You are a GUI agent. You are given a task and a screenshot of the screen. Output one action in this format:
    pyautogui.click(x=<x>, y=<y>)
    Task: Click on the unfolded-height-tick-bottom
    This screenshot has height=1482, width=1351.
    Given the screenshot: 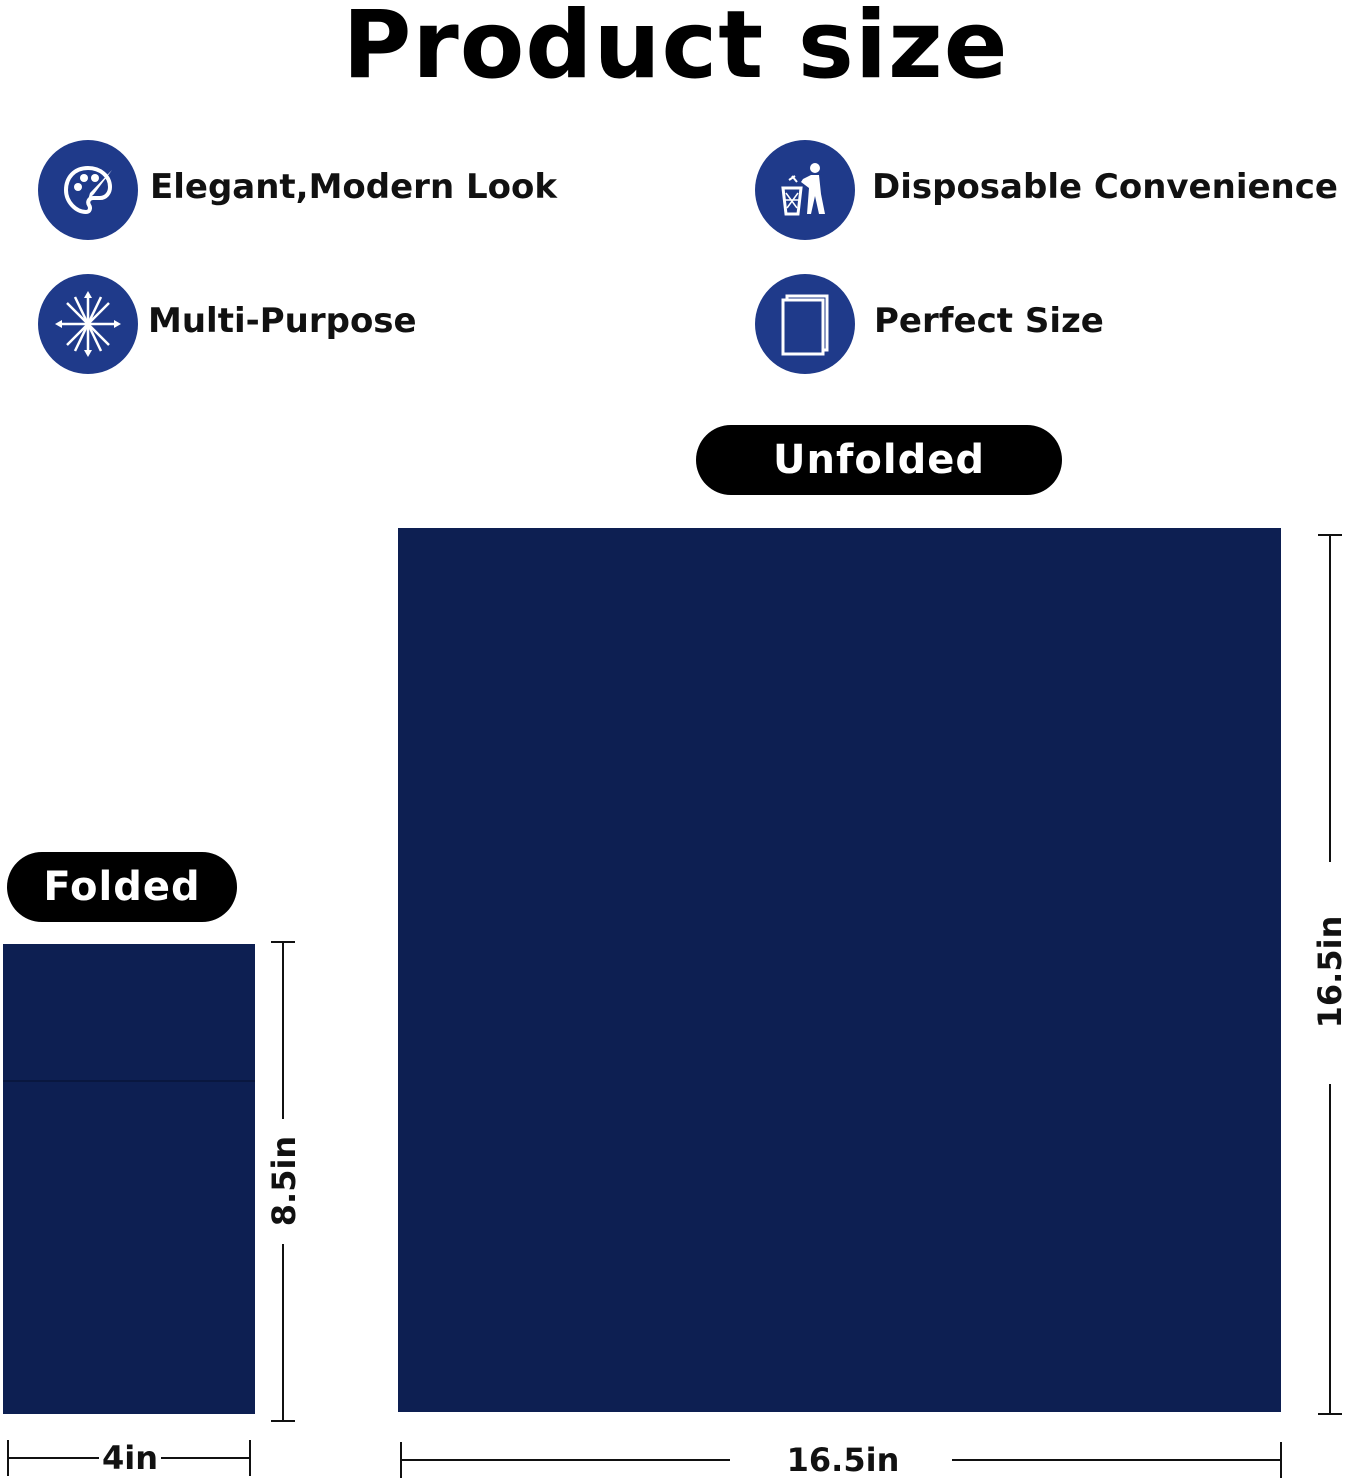 What is the action you would take?
    pyautogui.click(x=1330, y=1414)
    